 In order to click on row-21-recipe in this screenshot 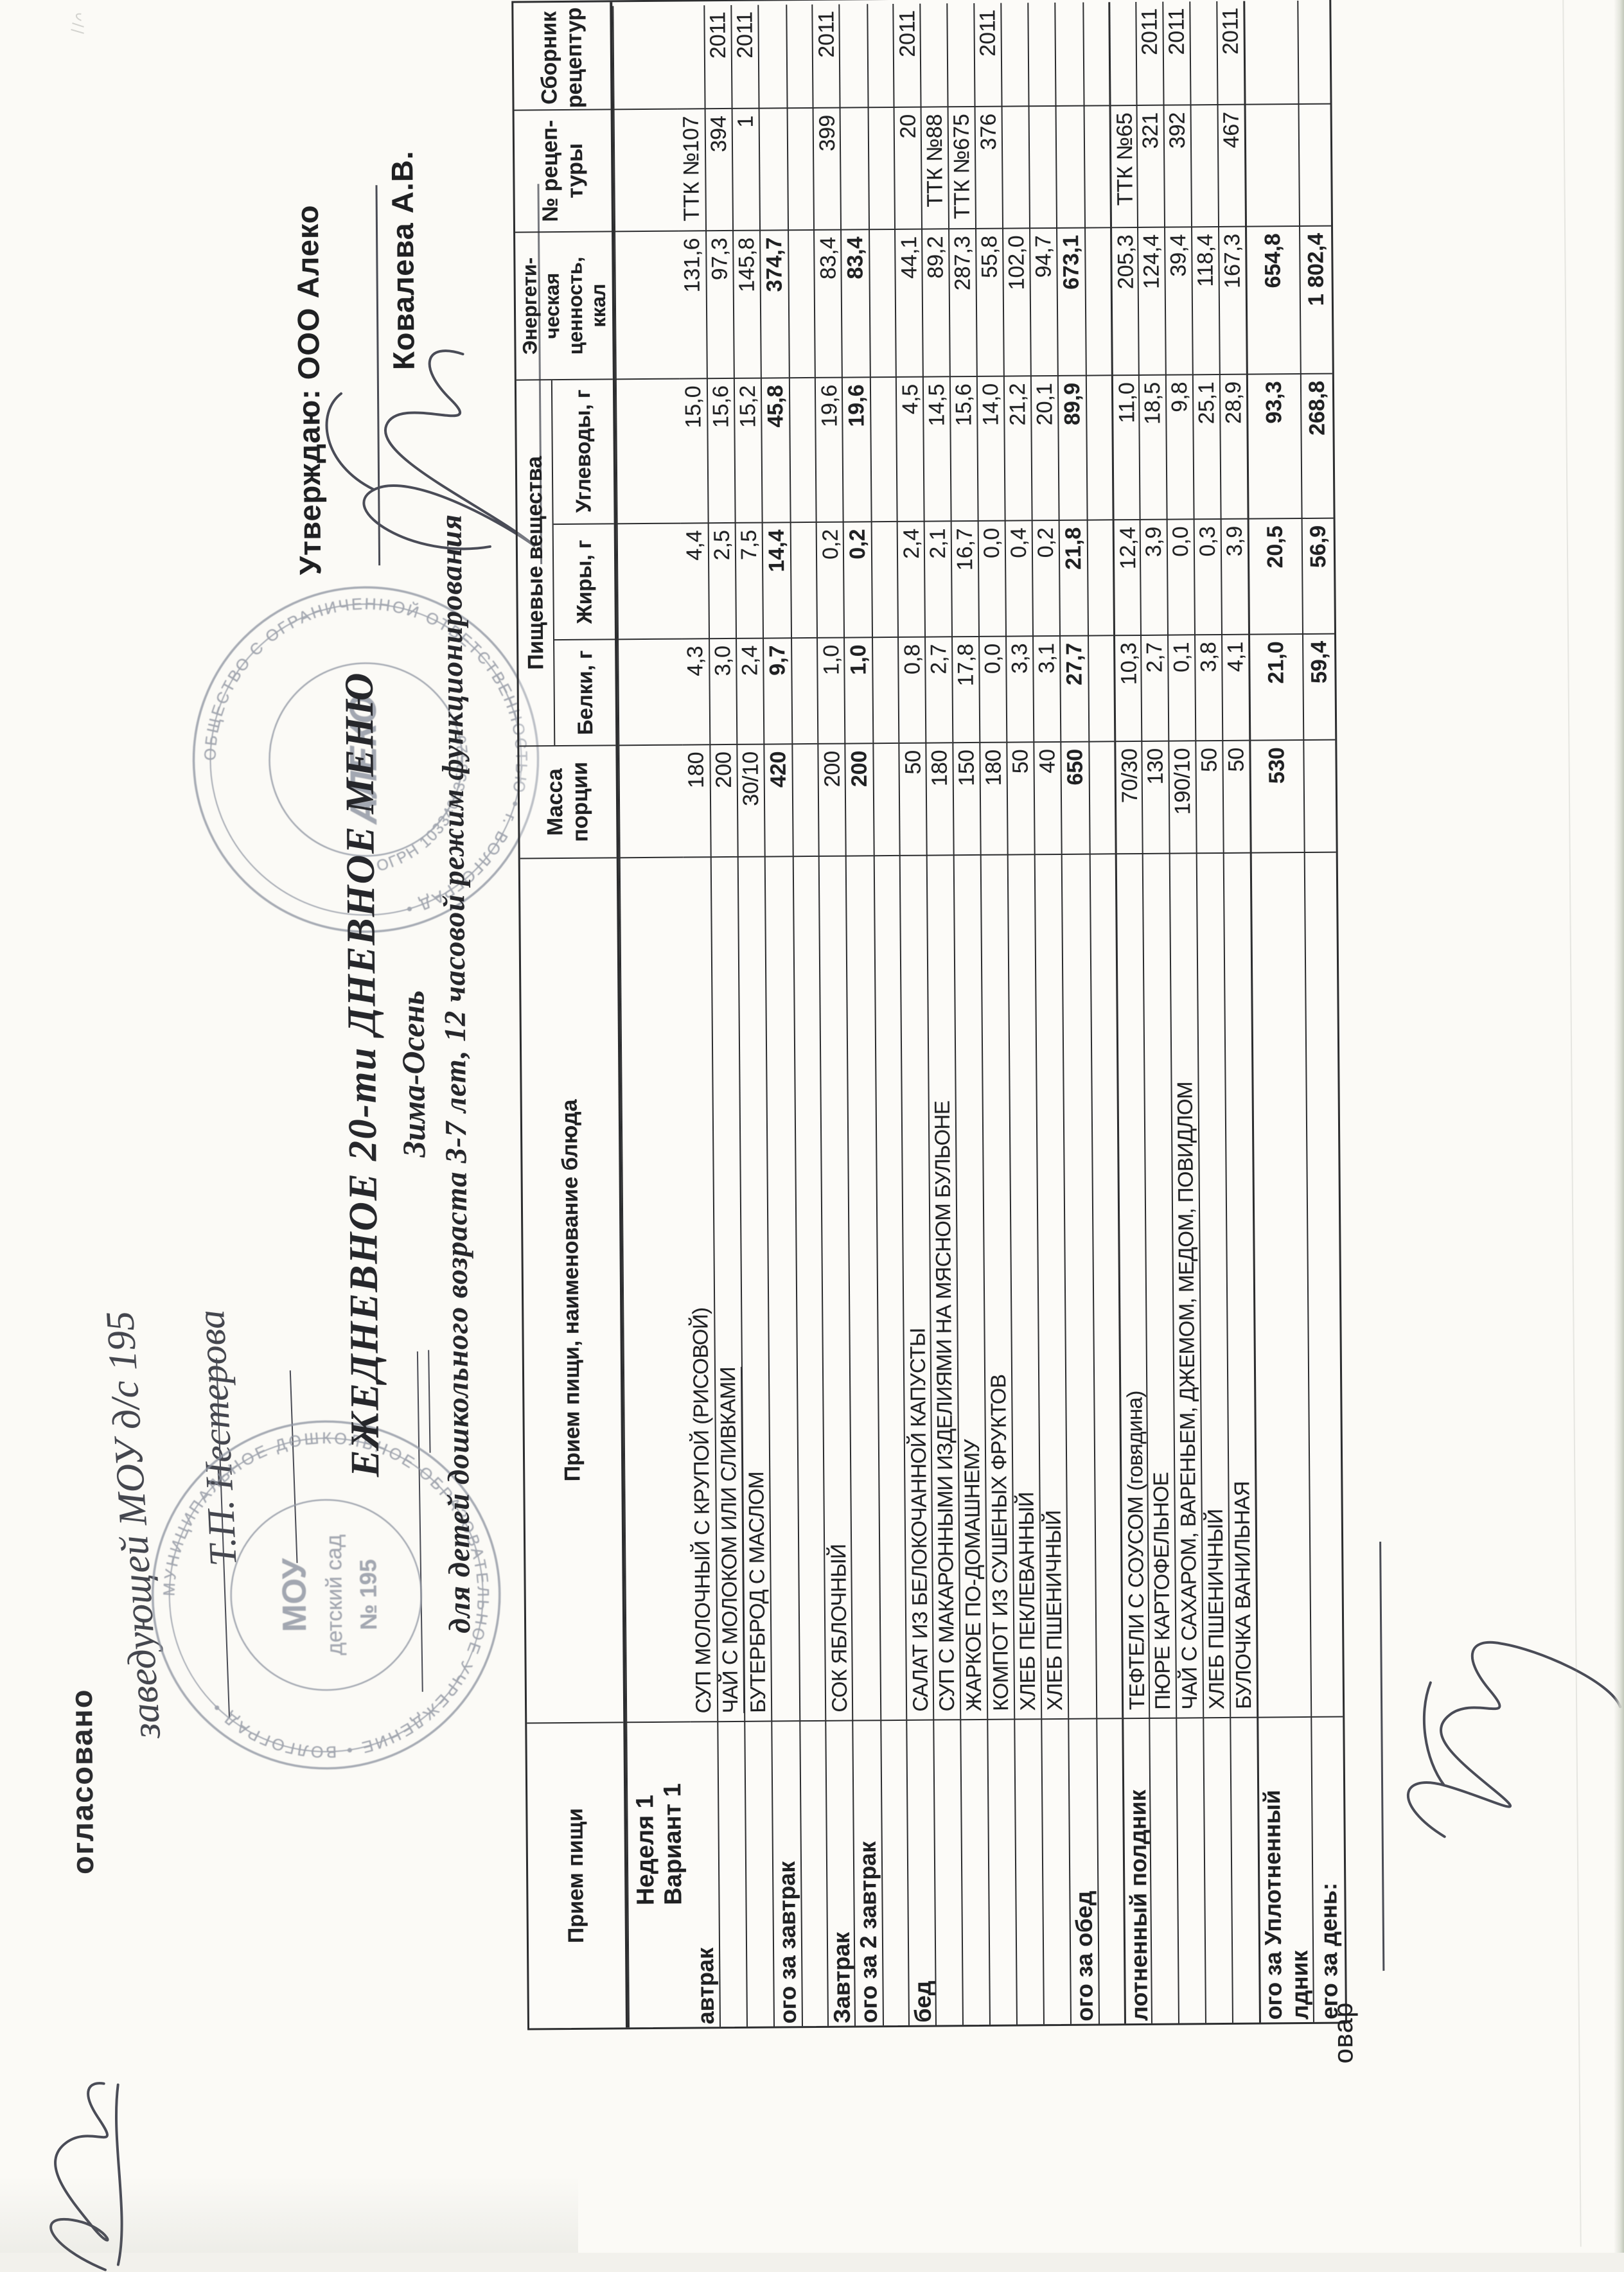, I will do `click(1272, 164)`.